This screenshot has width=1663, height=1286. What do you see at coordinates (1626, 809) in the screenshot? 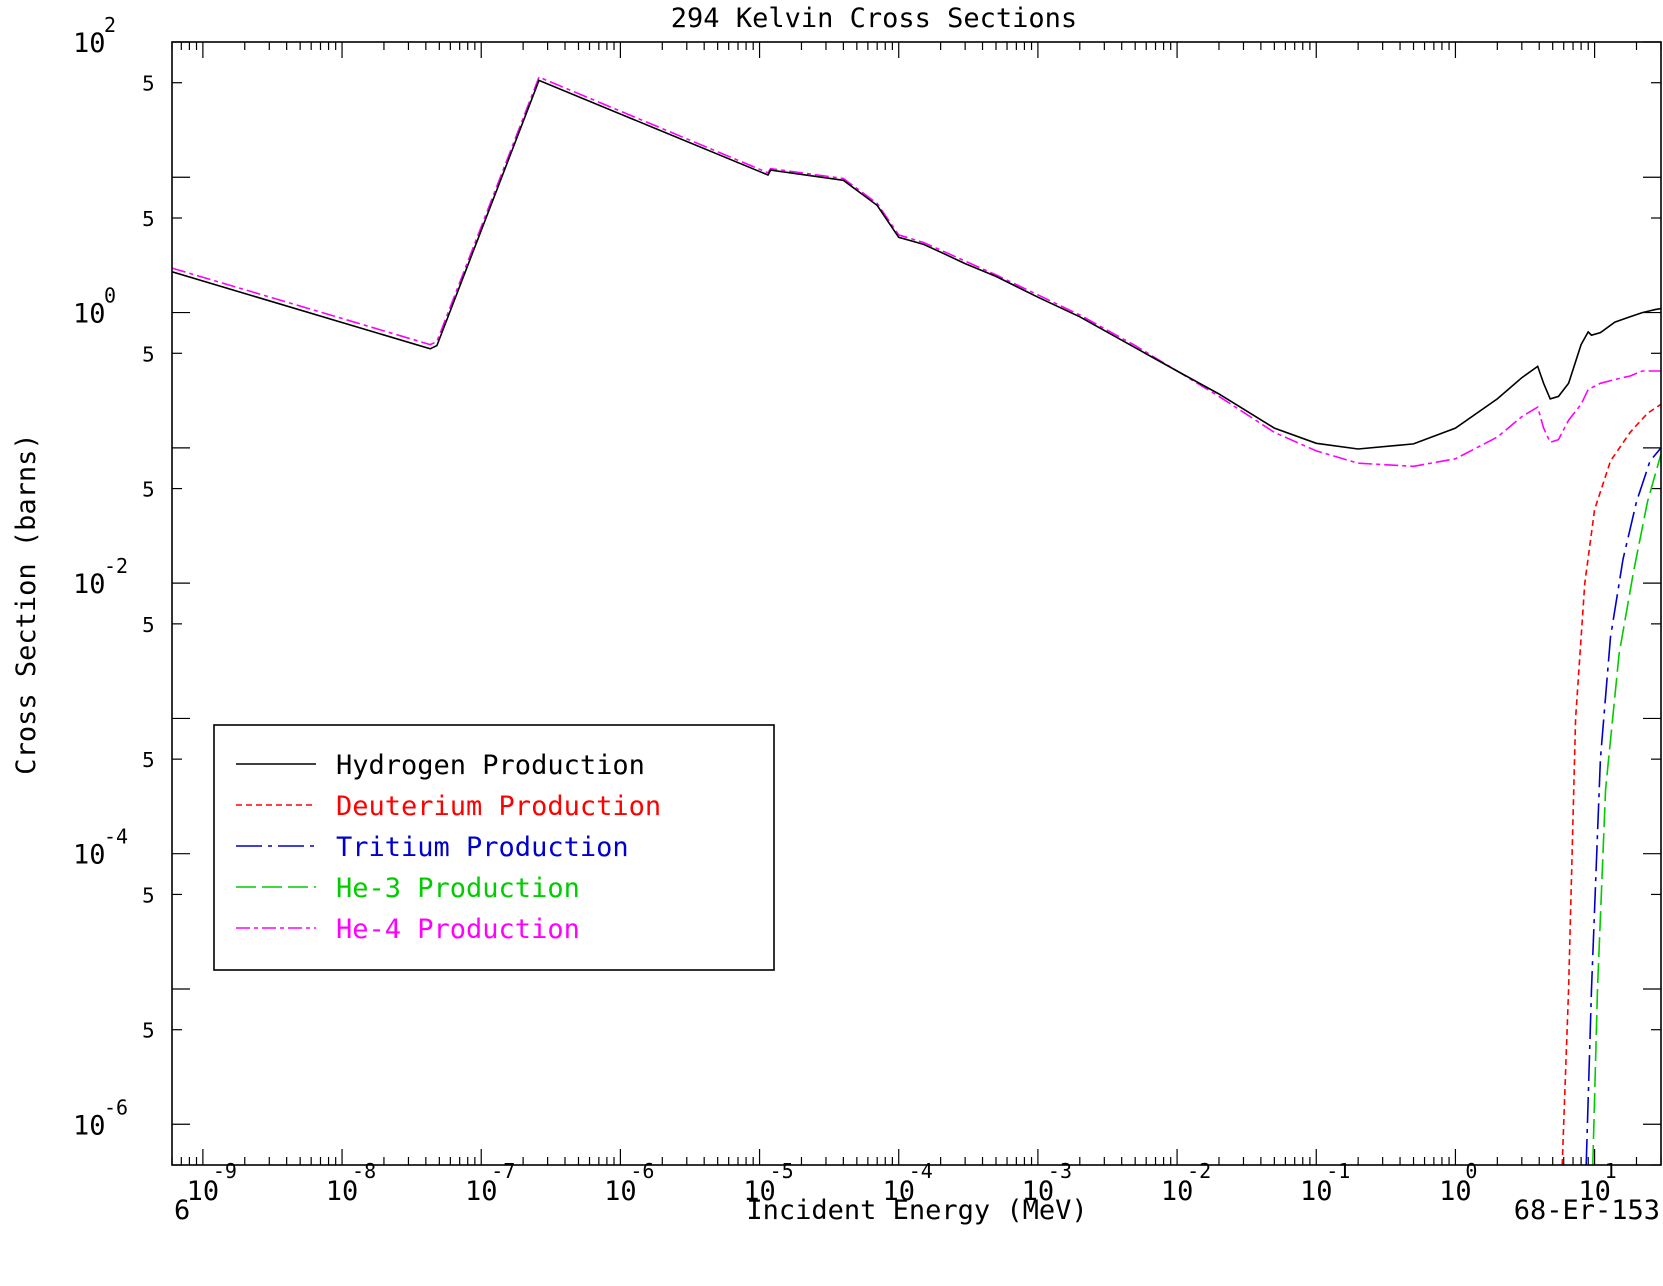
I see `series-line-he-3-production` at bounding box center [1626, 809].